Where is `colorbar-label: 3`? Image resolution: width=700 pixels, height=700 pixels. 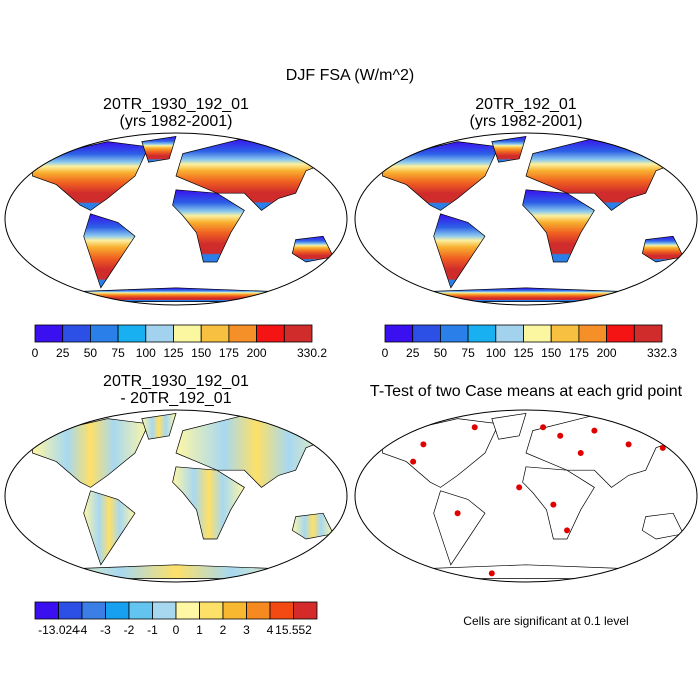
colorbar-label: 3 is located at coordinates (246, 630).